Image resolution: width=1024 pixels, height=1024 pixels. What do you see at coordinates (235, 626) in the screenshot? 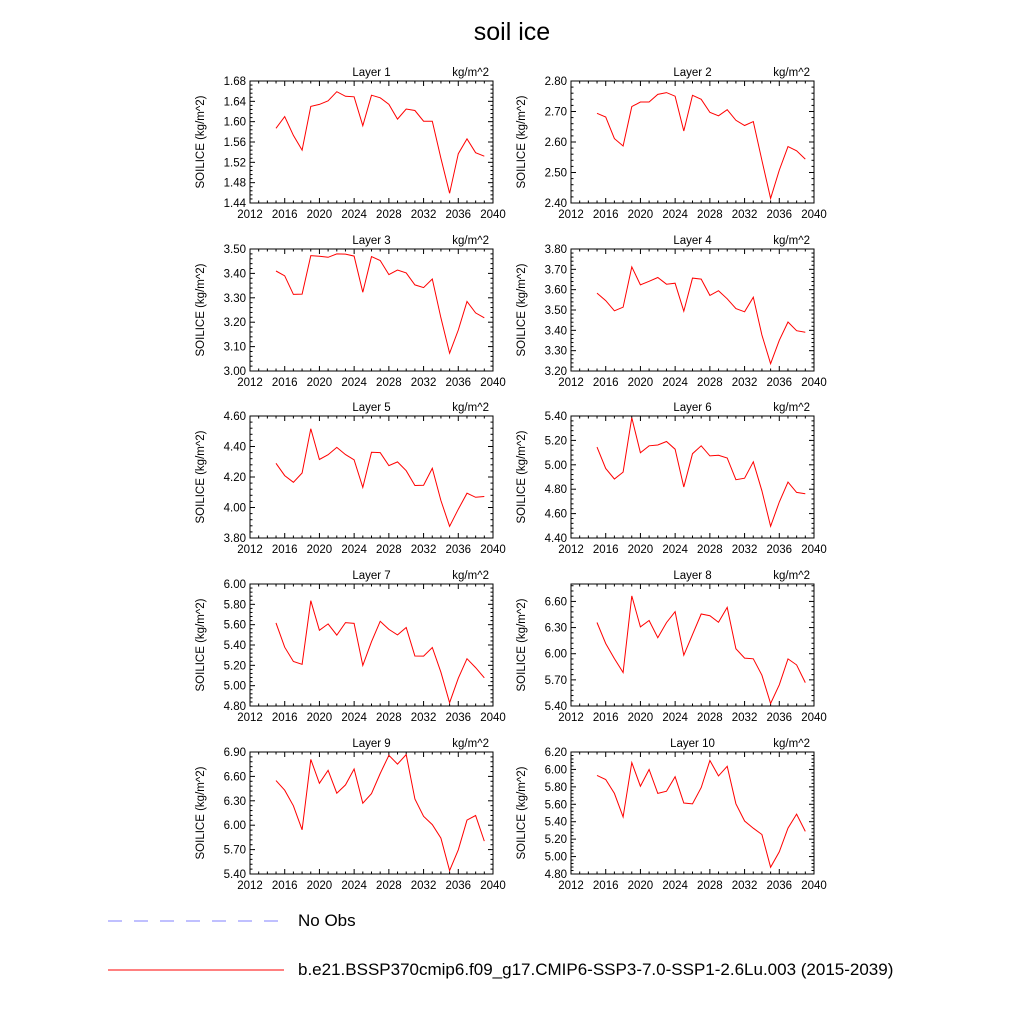
I see `y-tick-label: 5.60` at bounding box center [235, 626].